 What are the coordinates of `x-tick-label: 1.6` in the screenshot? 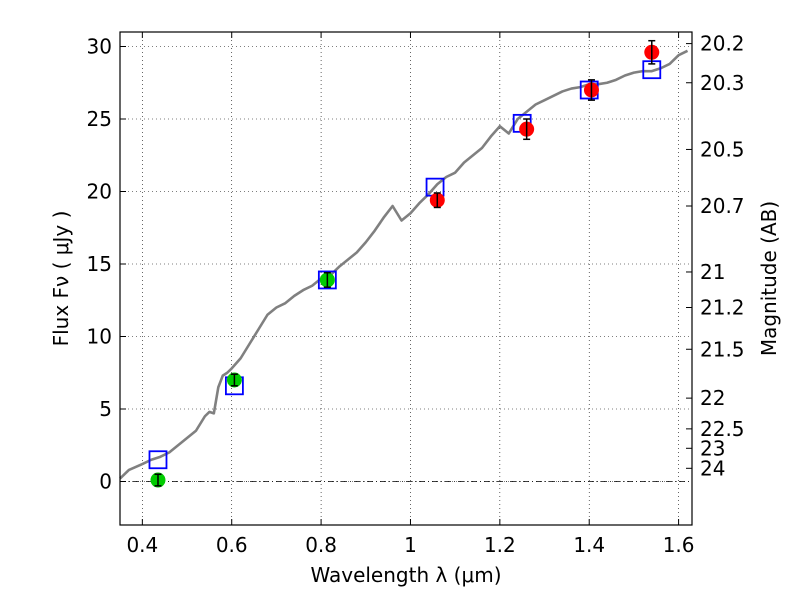 It's located at (679, 545).